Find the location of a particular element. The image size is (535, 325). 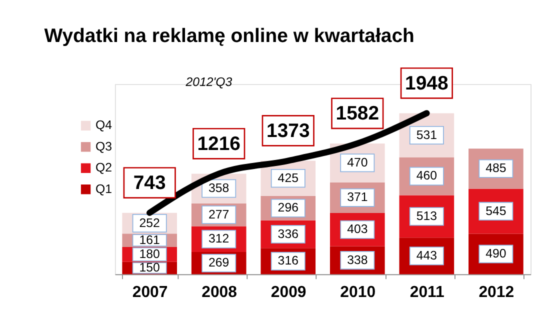

data-label: 470 is located at coordinates (357, 162).